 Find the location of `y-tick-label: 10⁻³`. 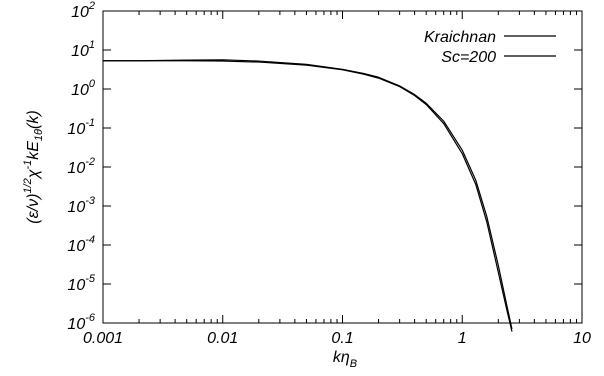

y-tick-label: 10⁻³ is located at coordinates (81, 205).